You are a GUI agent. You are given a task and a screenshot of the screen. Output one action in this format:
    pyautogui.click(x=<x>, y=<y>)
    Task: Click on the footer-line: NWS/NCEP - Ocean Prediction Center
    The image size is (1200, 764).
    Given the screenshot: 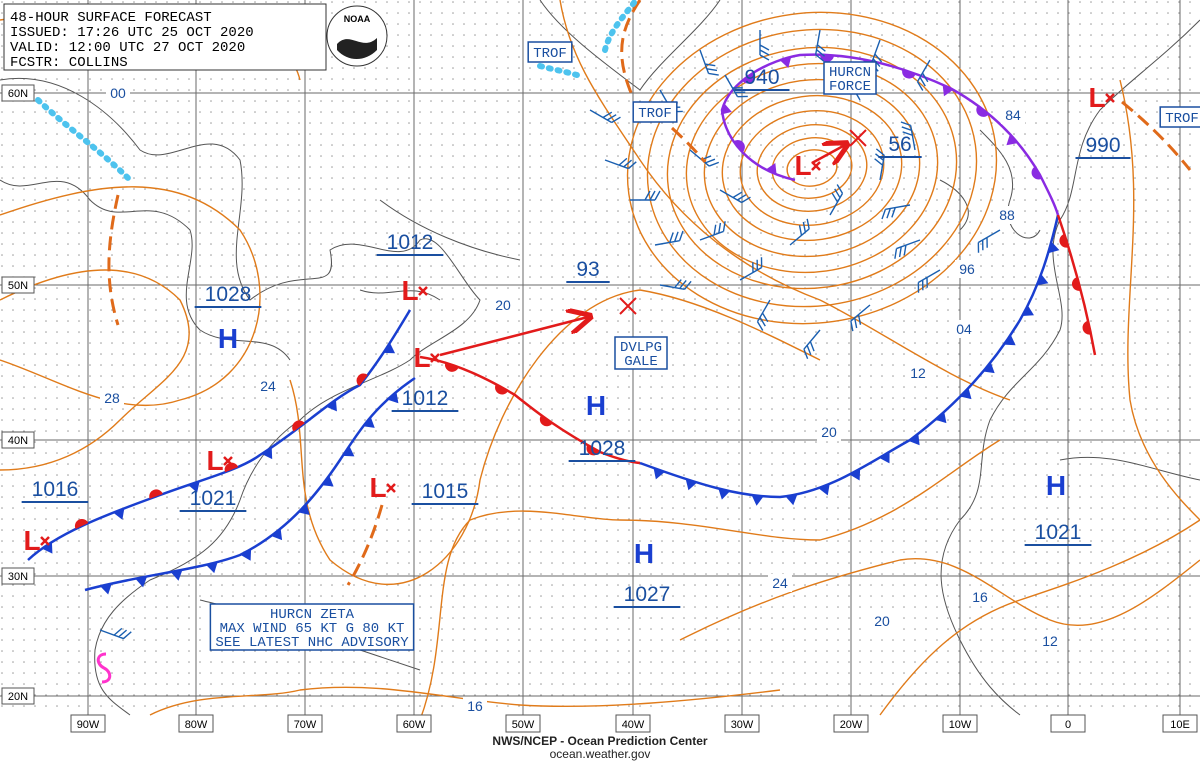 What is the action you would take?
    pyautogui.click(x=599, y=741)
    